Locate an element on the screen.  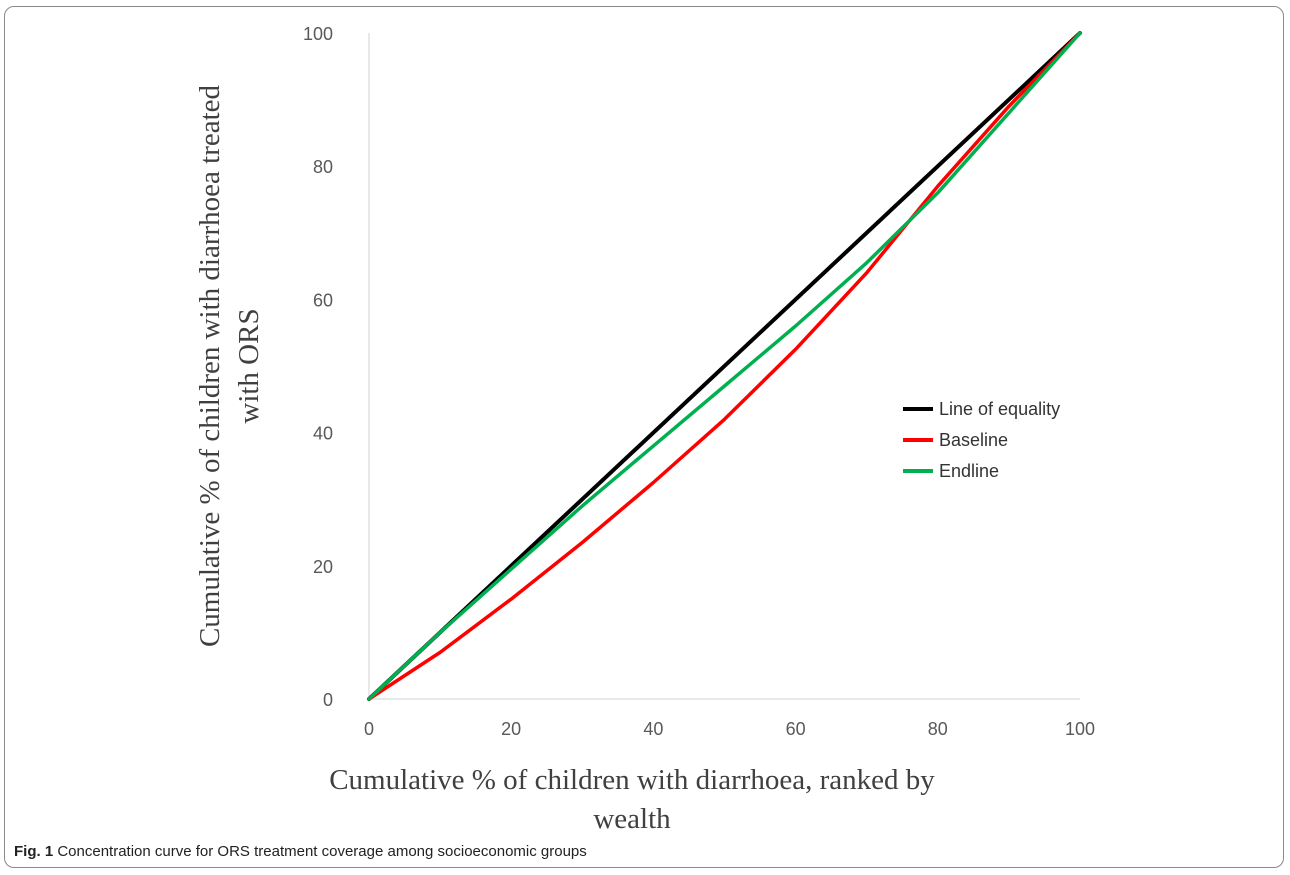
legend-label-line-of-equality: Line of equality is located at coordinates (999, 409).